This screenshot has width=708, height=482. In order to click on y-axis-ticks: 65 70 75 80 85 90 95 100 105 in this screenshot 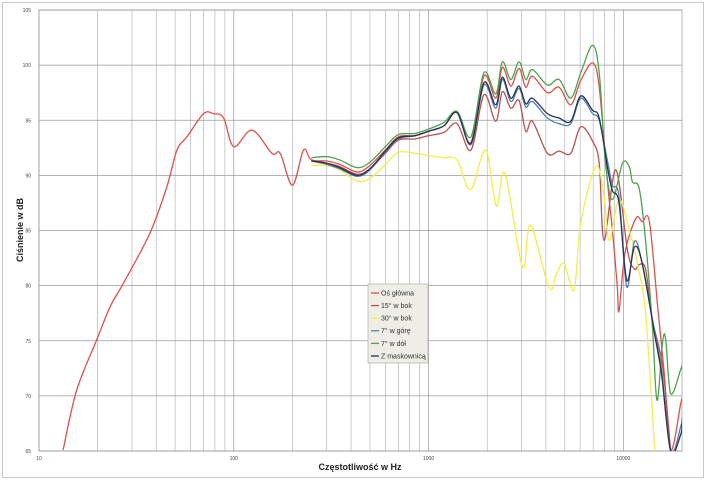, I will do `click(27, 231)`.